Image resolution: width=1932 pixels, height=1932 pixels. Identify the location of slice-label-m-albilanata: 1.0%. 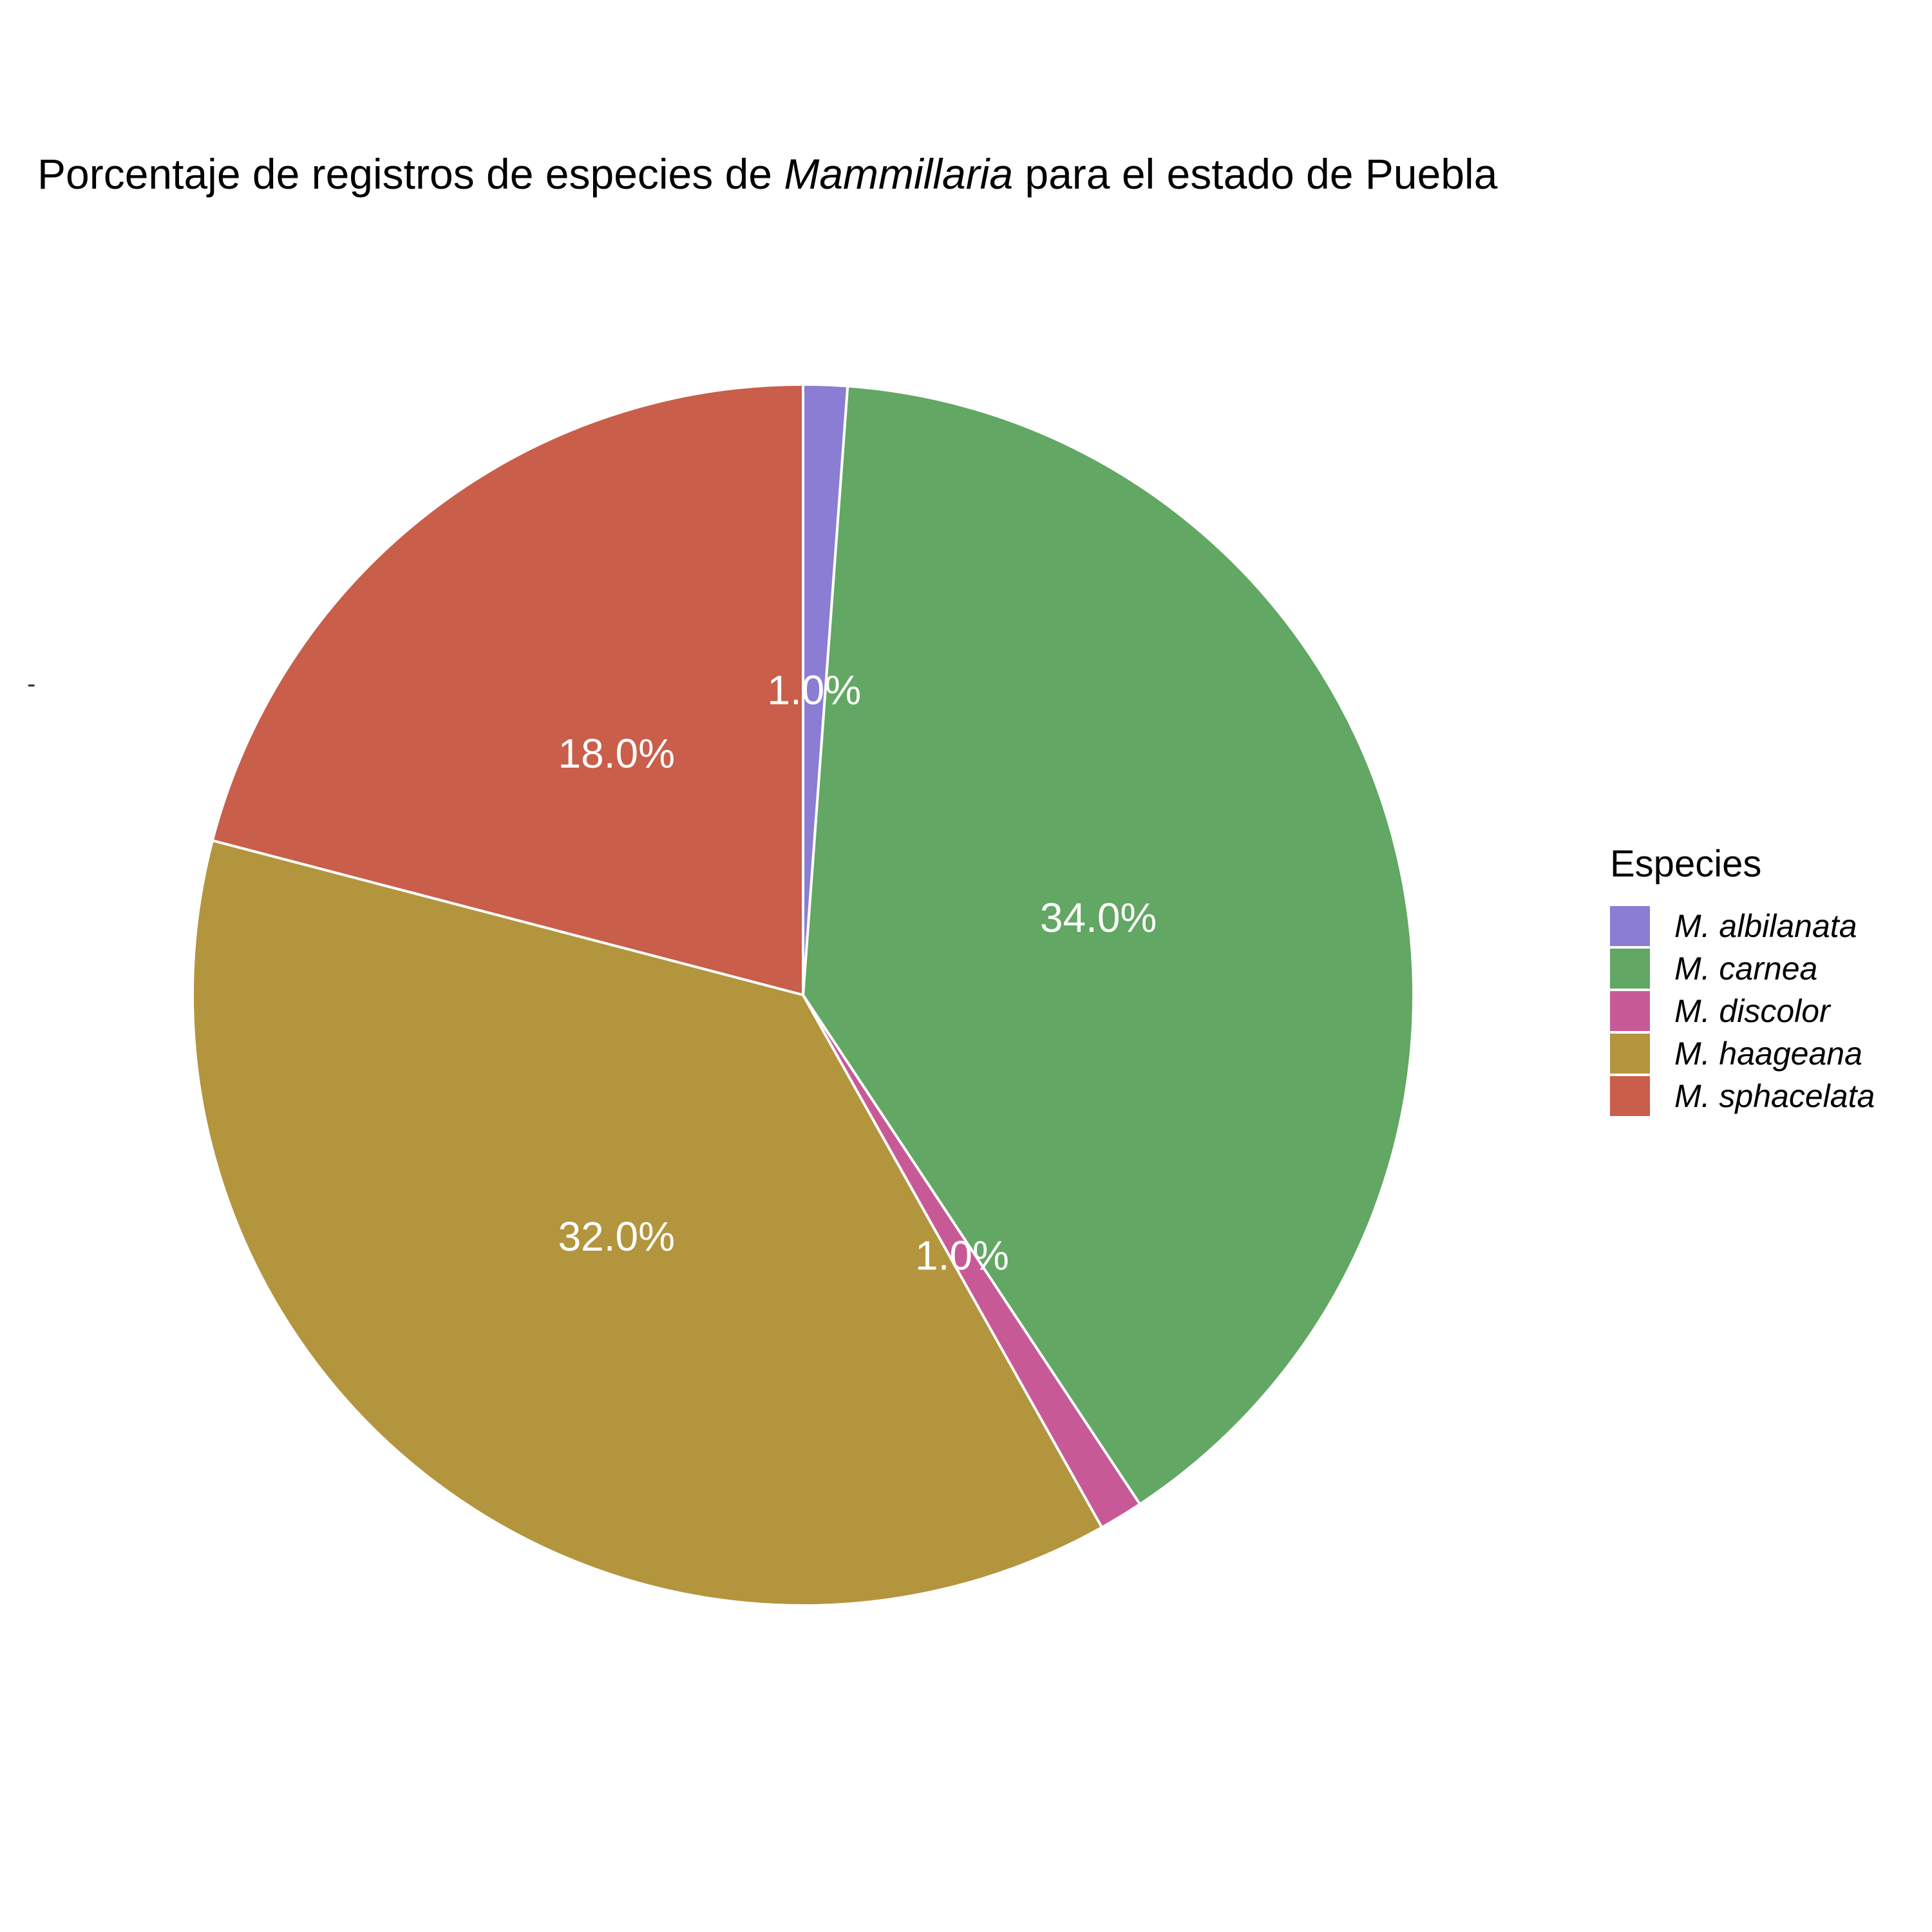
(814, 690).